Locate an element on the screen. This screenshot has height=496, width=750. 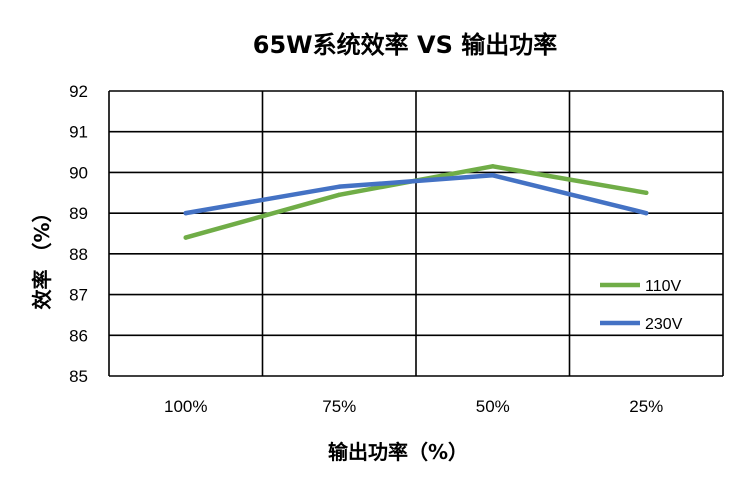
x-axis-label: 输出功率（%） is located at coordinates (398, 452).